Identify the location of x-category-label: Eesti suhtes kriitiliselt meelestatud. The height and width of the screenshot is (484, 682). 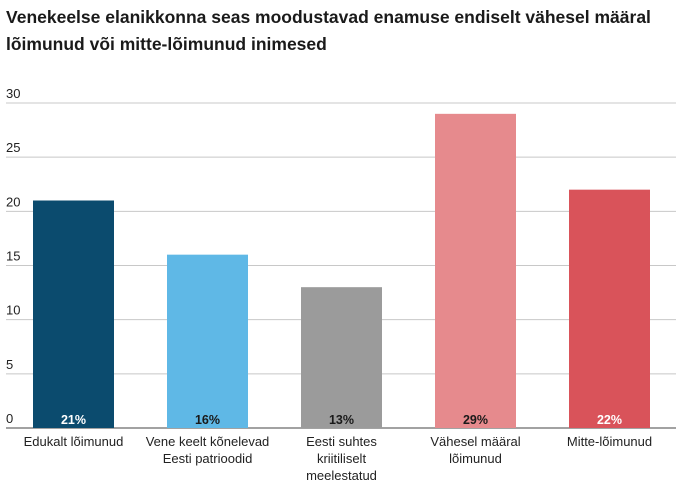
(341, 458).